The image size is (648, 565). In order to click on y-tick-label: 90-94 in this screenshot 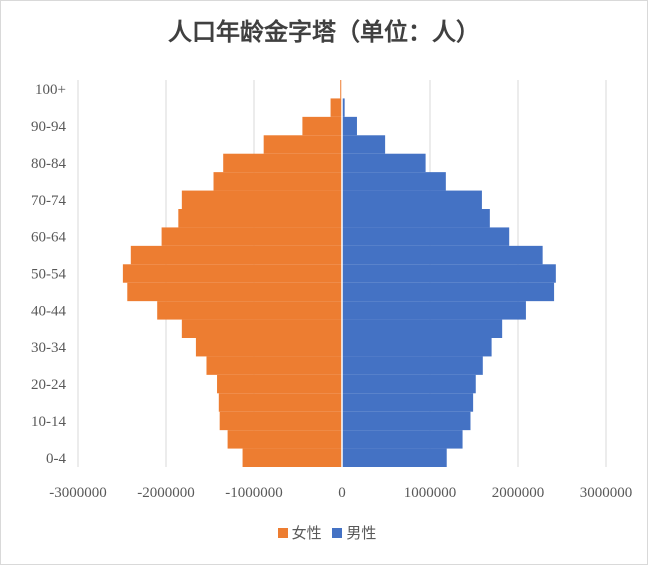, I will do `click(48, 127)`.